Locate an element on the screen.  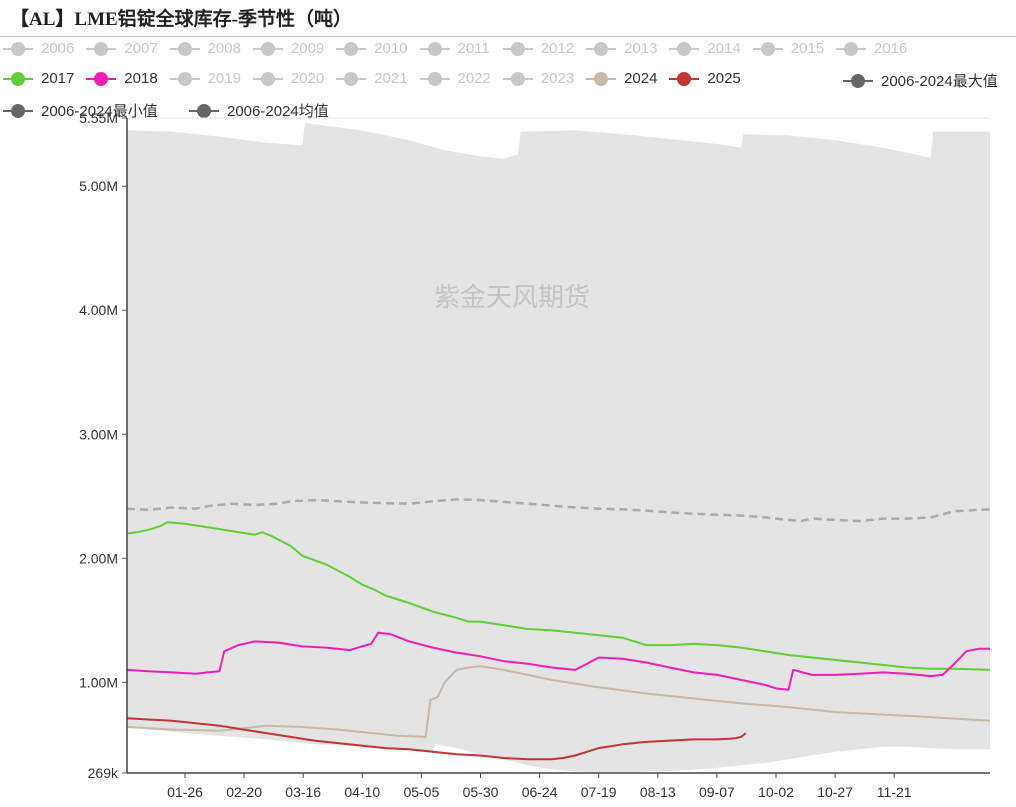
series-line-2018 is located at coordinates (558, 661).